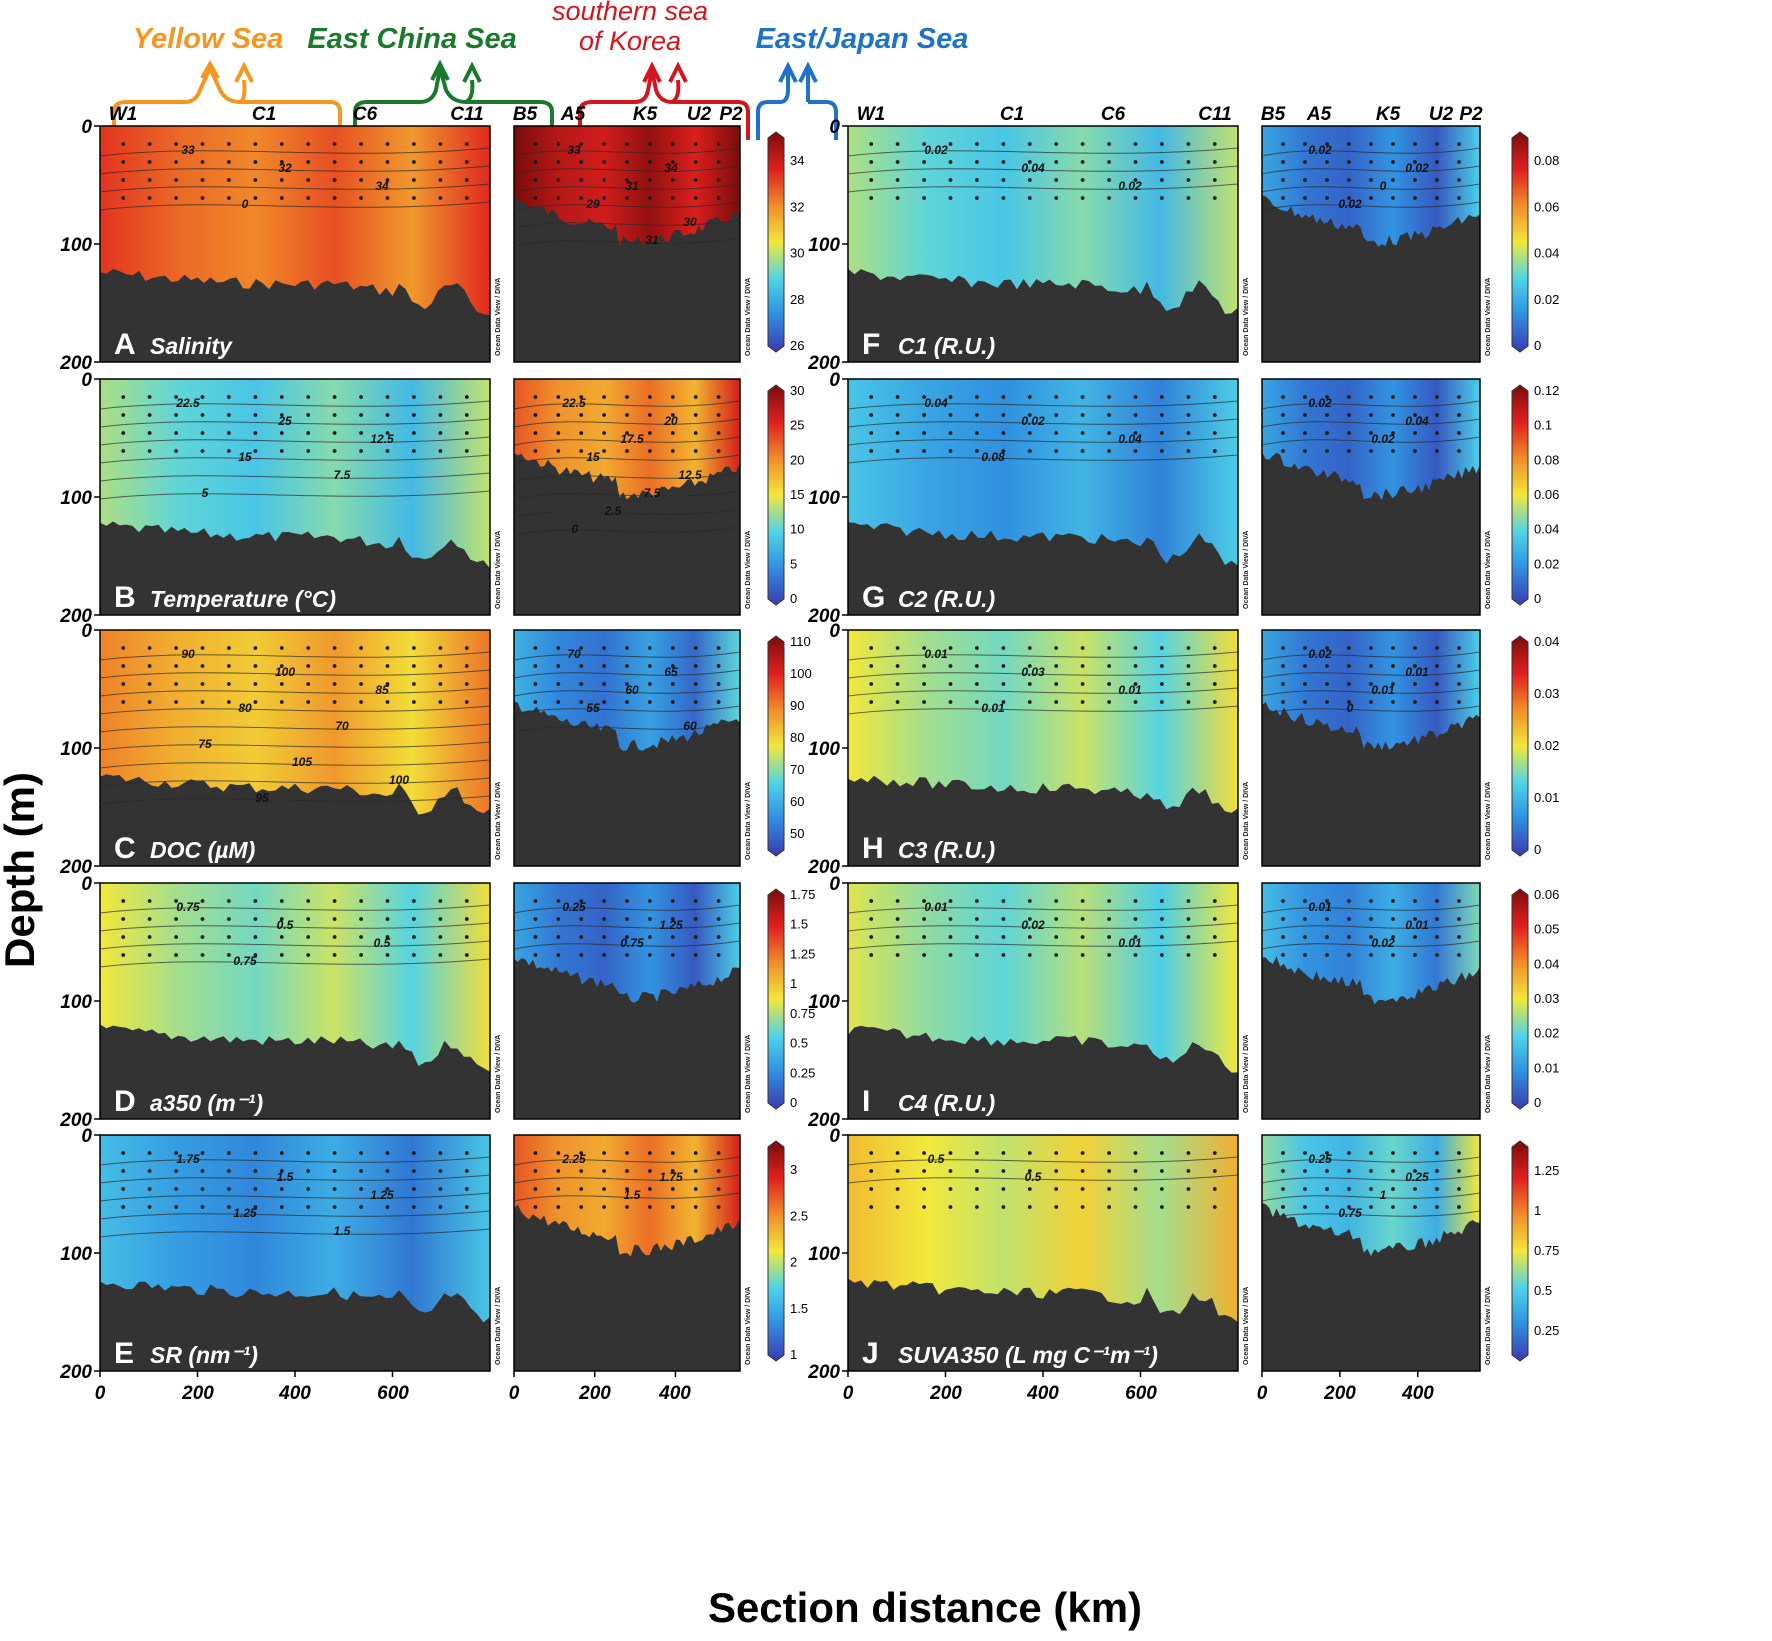 The image size is (1772, 1641). I want to click on contour-label: 1.5, so click(632, 1195).